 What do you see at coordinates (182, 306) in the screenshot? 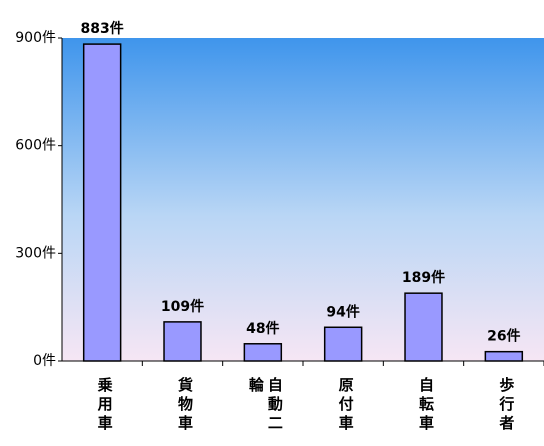
I see `value-label: 109件` at bounding box center [182, 306].